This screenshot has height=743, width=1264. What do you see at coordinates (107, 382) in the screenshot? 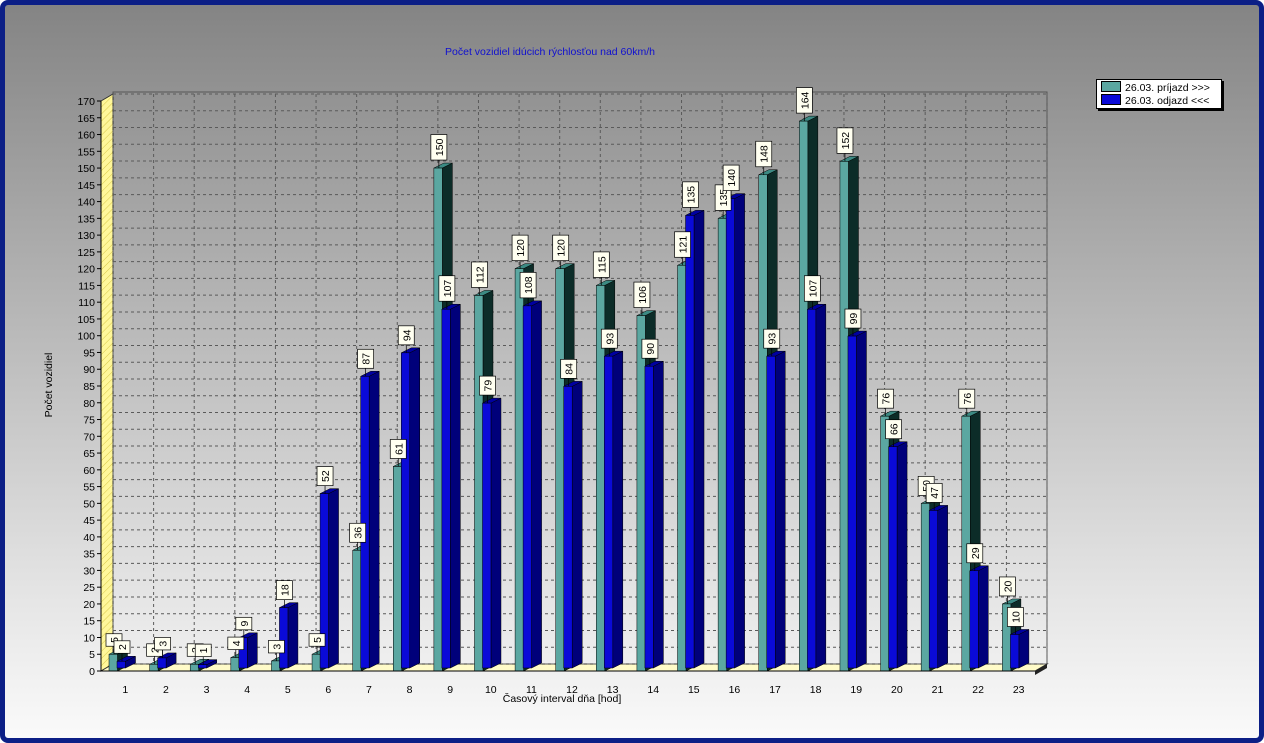
I see `side-wall` at bounding box center [107, 382].